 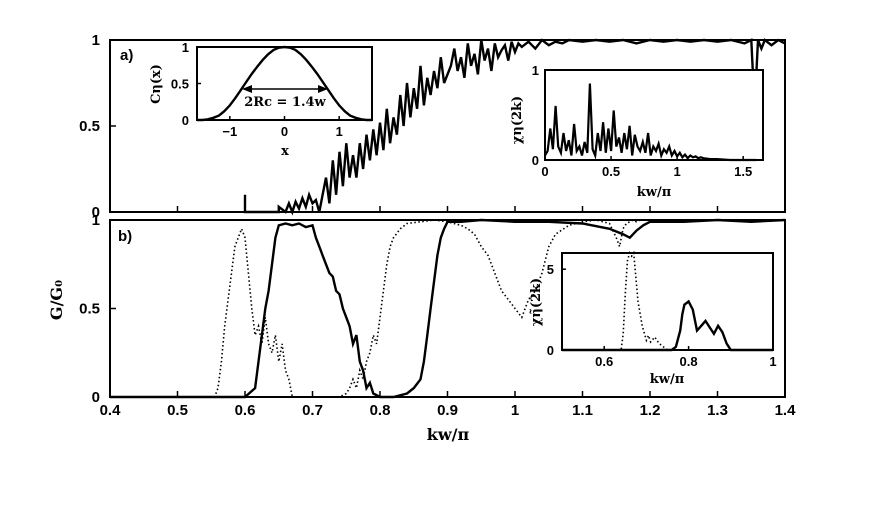 I want to click on inset-a2-xticks: 0 0.5 1 1.5, so click(x=646, y=167).